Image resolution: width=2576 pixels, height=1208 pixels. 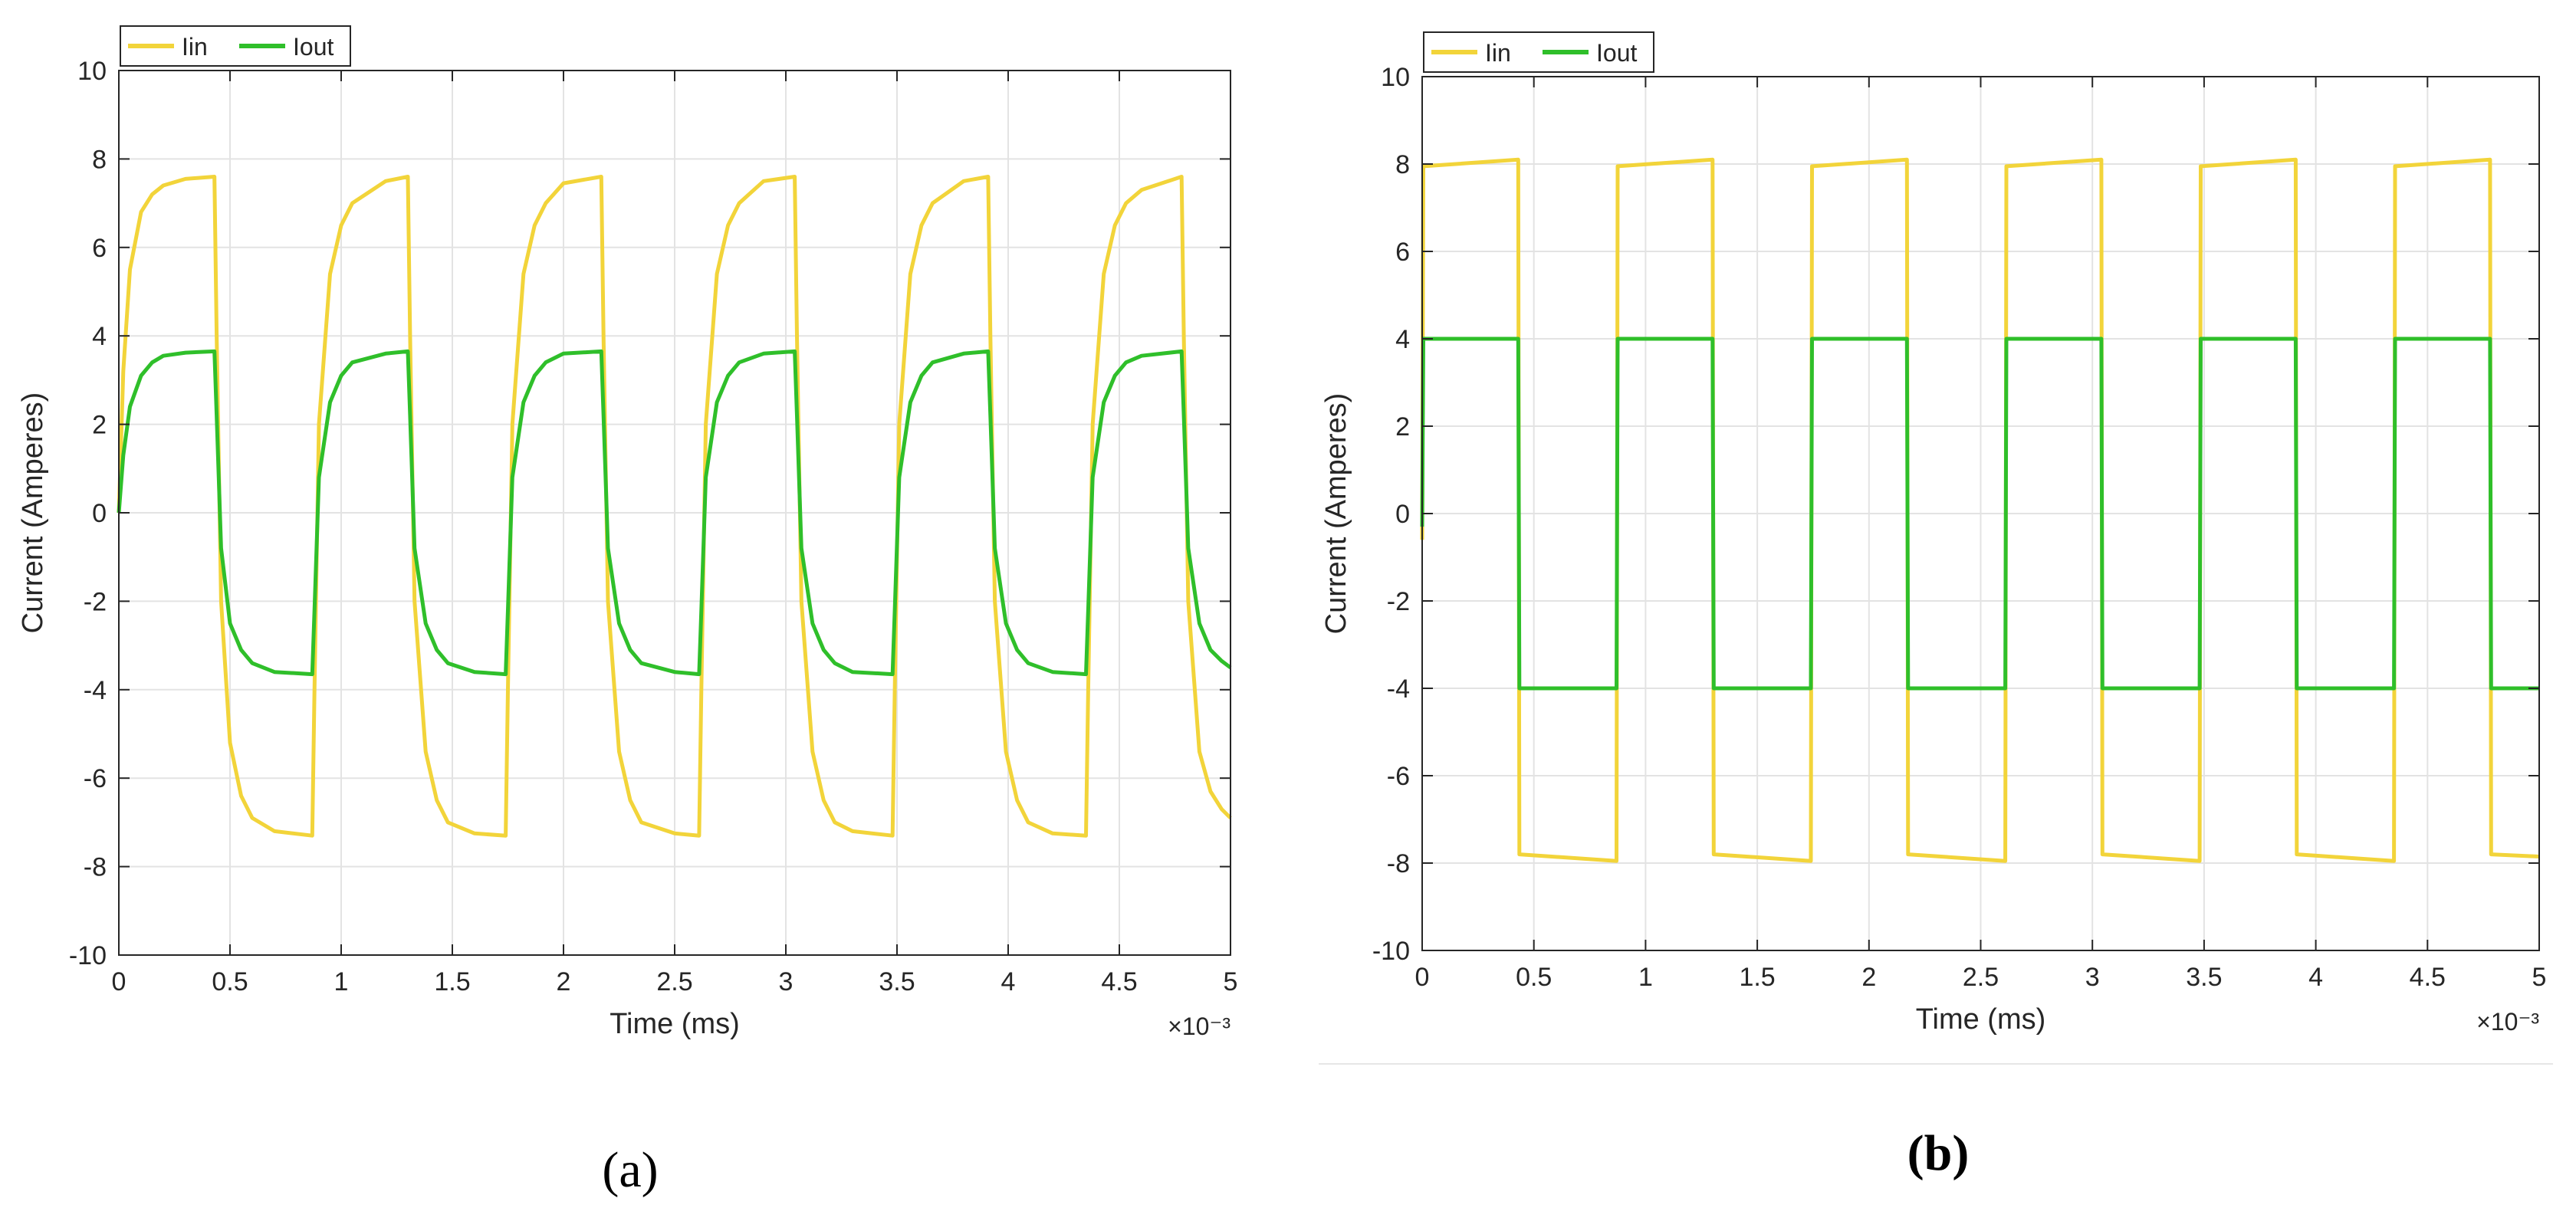 What do you see at coordinates (1939, 1153) in the screenshot?
I see `panel-b-caption: (b)` at bounding box center [1939, 1153].